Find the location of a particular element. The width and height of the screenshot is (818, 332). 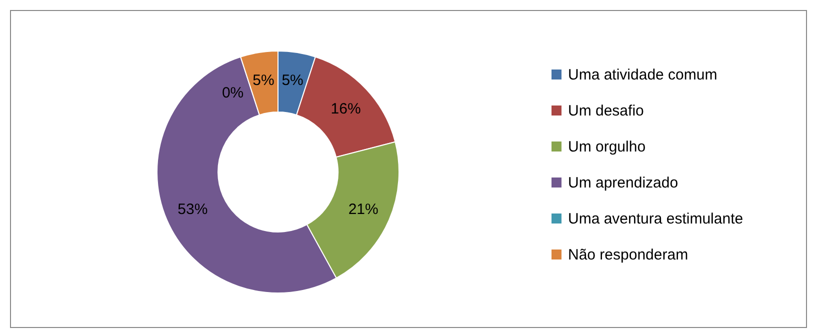

text: 0% is located at coordinates (233, 93).